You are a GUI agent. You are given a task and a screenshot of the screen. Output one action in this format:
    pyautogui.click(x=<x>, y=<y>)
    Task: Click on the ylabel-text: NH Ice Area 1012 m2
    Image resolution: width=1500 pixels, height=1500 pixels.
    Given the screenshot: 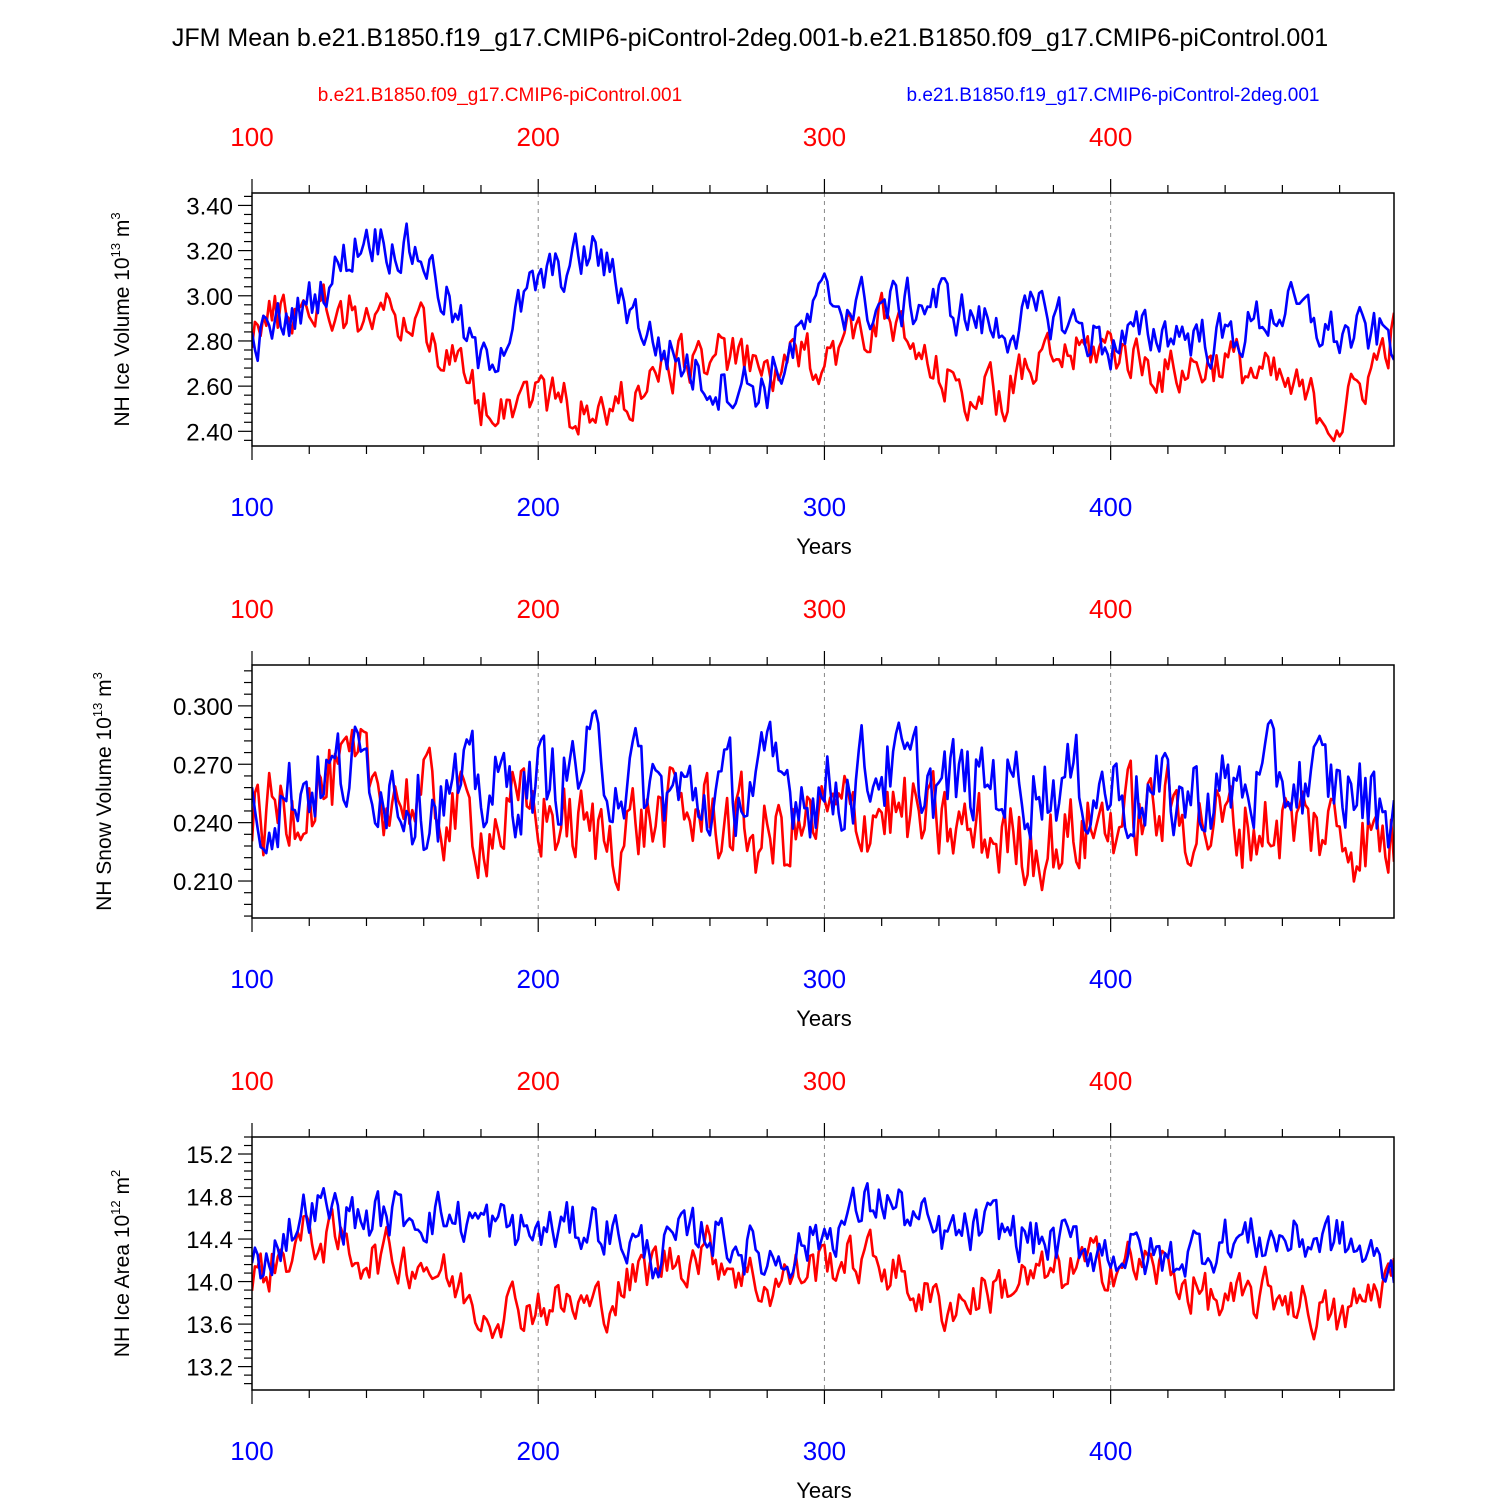 What is the action you would take?
    pyautogui.click(x=121, y=1263)
    